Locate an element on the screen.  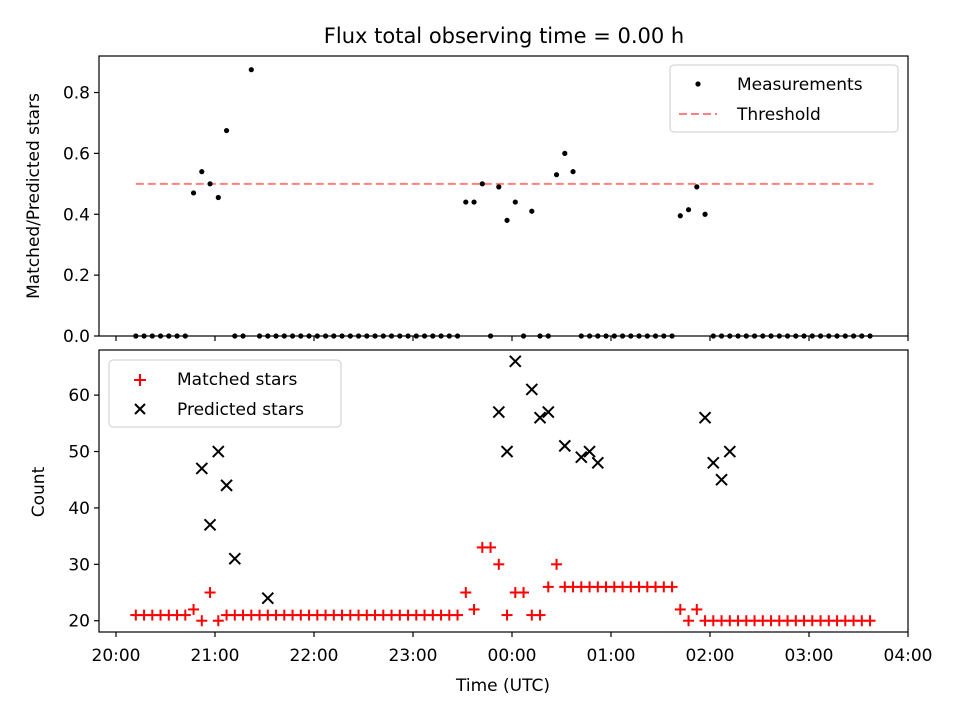
legend-label-measurements: Measurements is located at coordinates (800, 85).